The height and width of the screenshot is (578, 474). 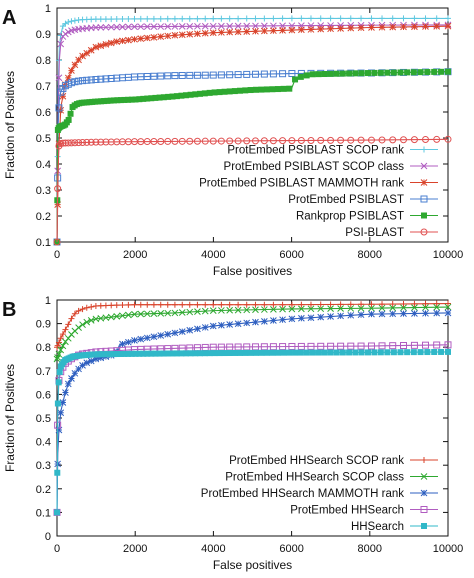 I want to click on legend-entry: ProtEmbed PSIBLAST, so click(x=363, y=200).